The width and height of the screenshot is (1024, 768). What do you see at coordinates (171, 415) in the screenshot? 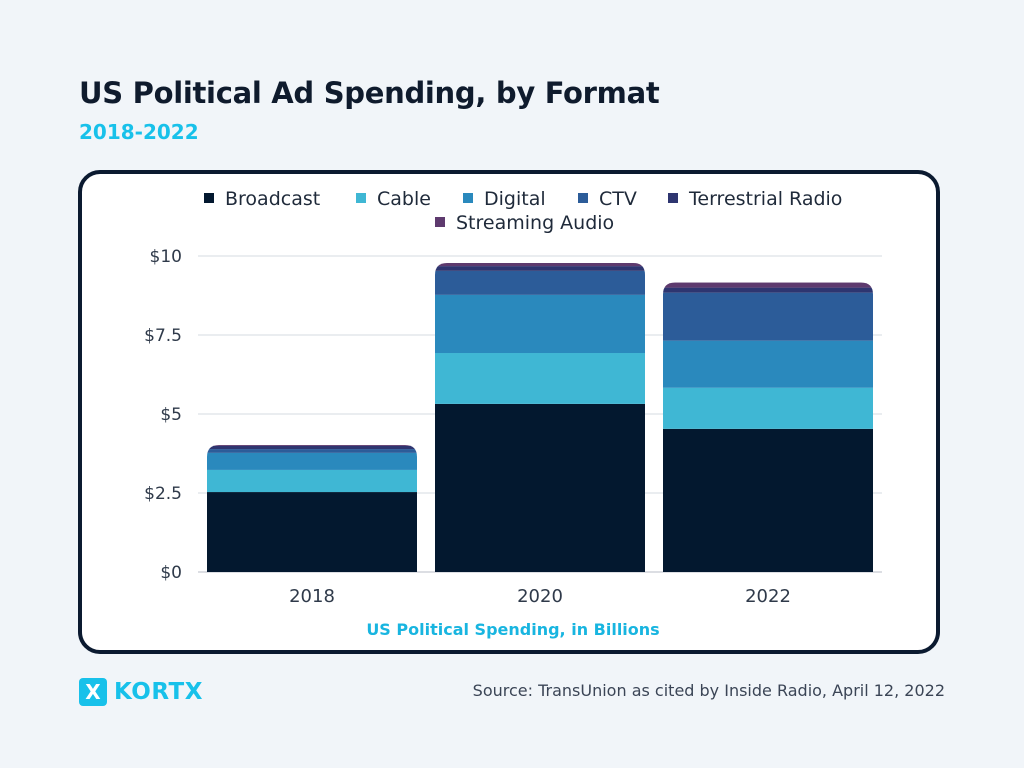
I see `y-tick-label: $5` at bounding box center [171, 415].